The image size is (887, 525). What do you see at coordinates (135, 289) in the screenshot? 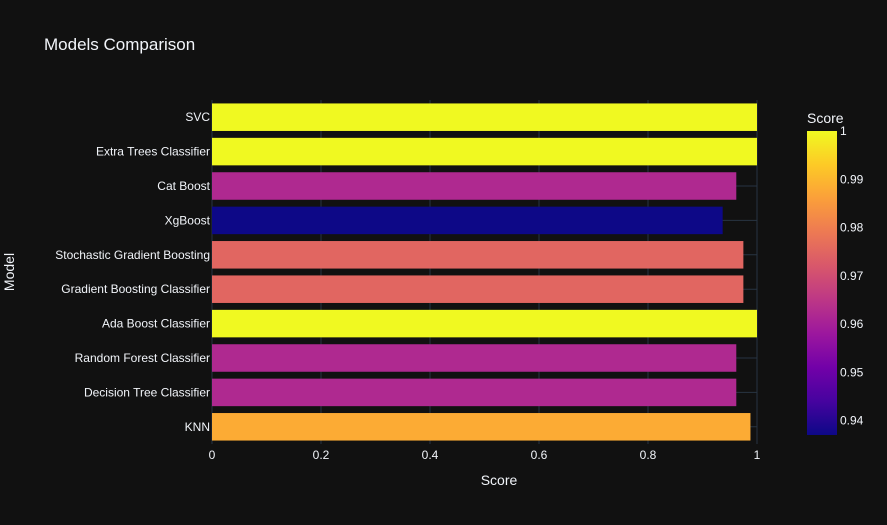
I see `y-tick-label: Gradient Boosting Classifier` at bounding box center [135, 289].